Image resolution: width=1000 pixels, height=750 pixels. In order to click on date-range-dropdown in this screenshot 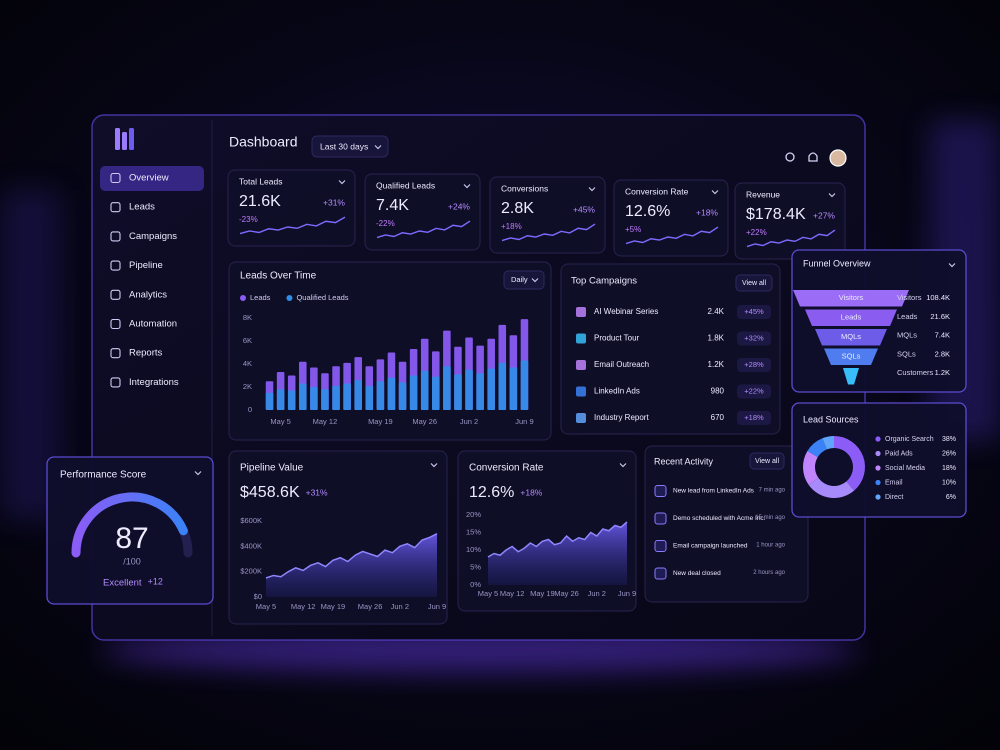, I will do `click(350, 146)`.